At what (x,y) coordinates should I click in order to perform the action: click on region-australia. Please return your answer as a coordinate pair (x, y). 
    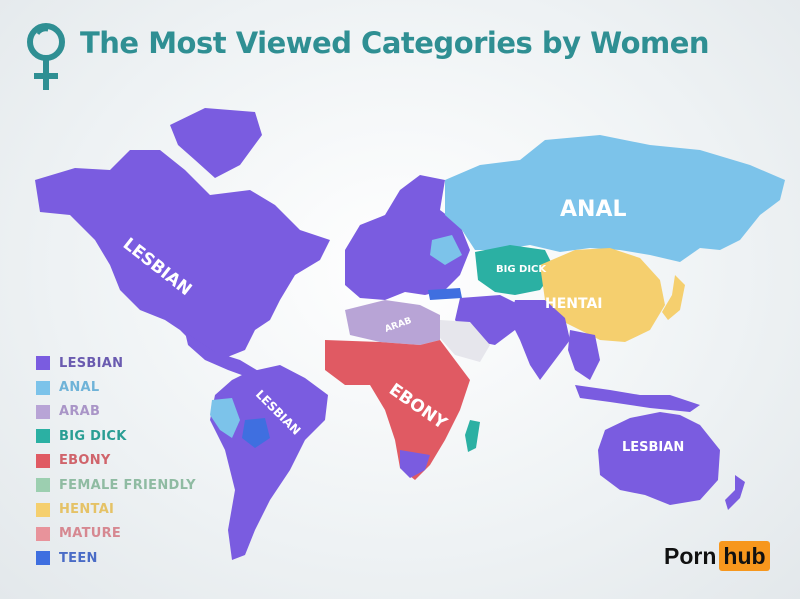
    Looking at the image, I should click on (659, 458).